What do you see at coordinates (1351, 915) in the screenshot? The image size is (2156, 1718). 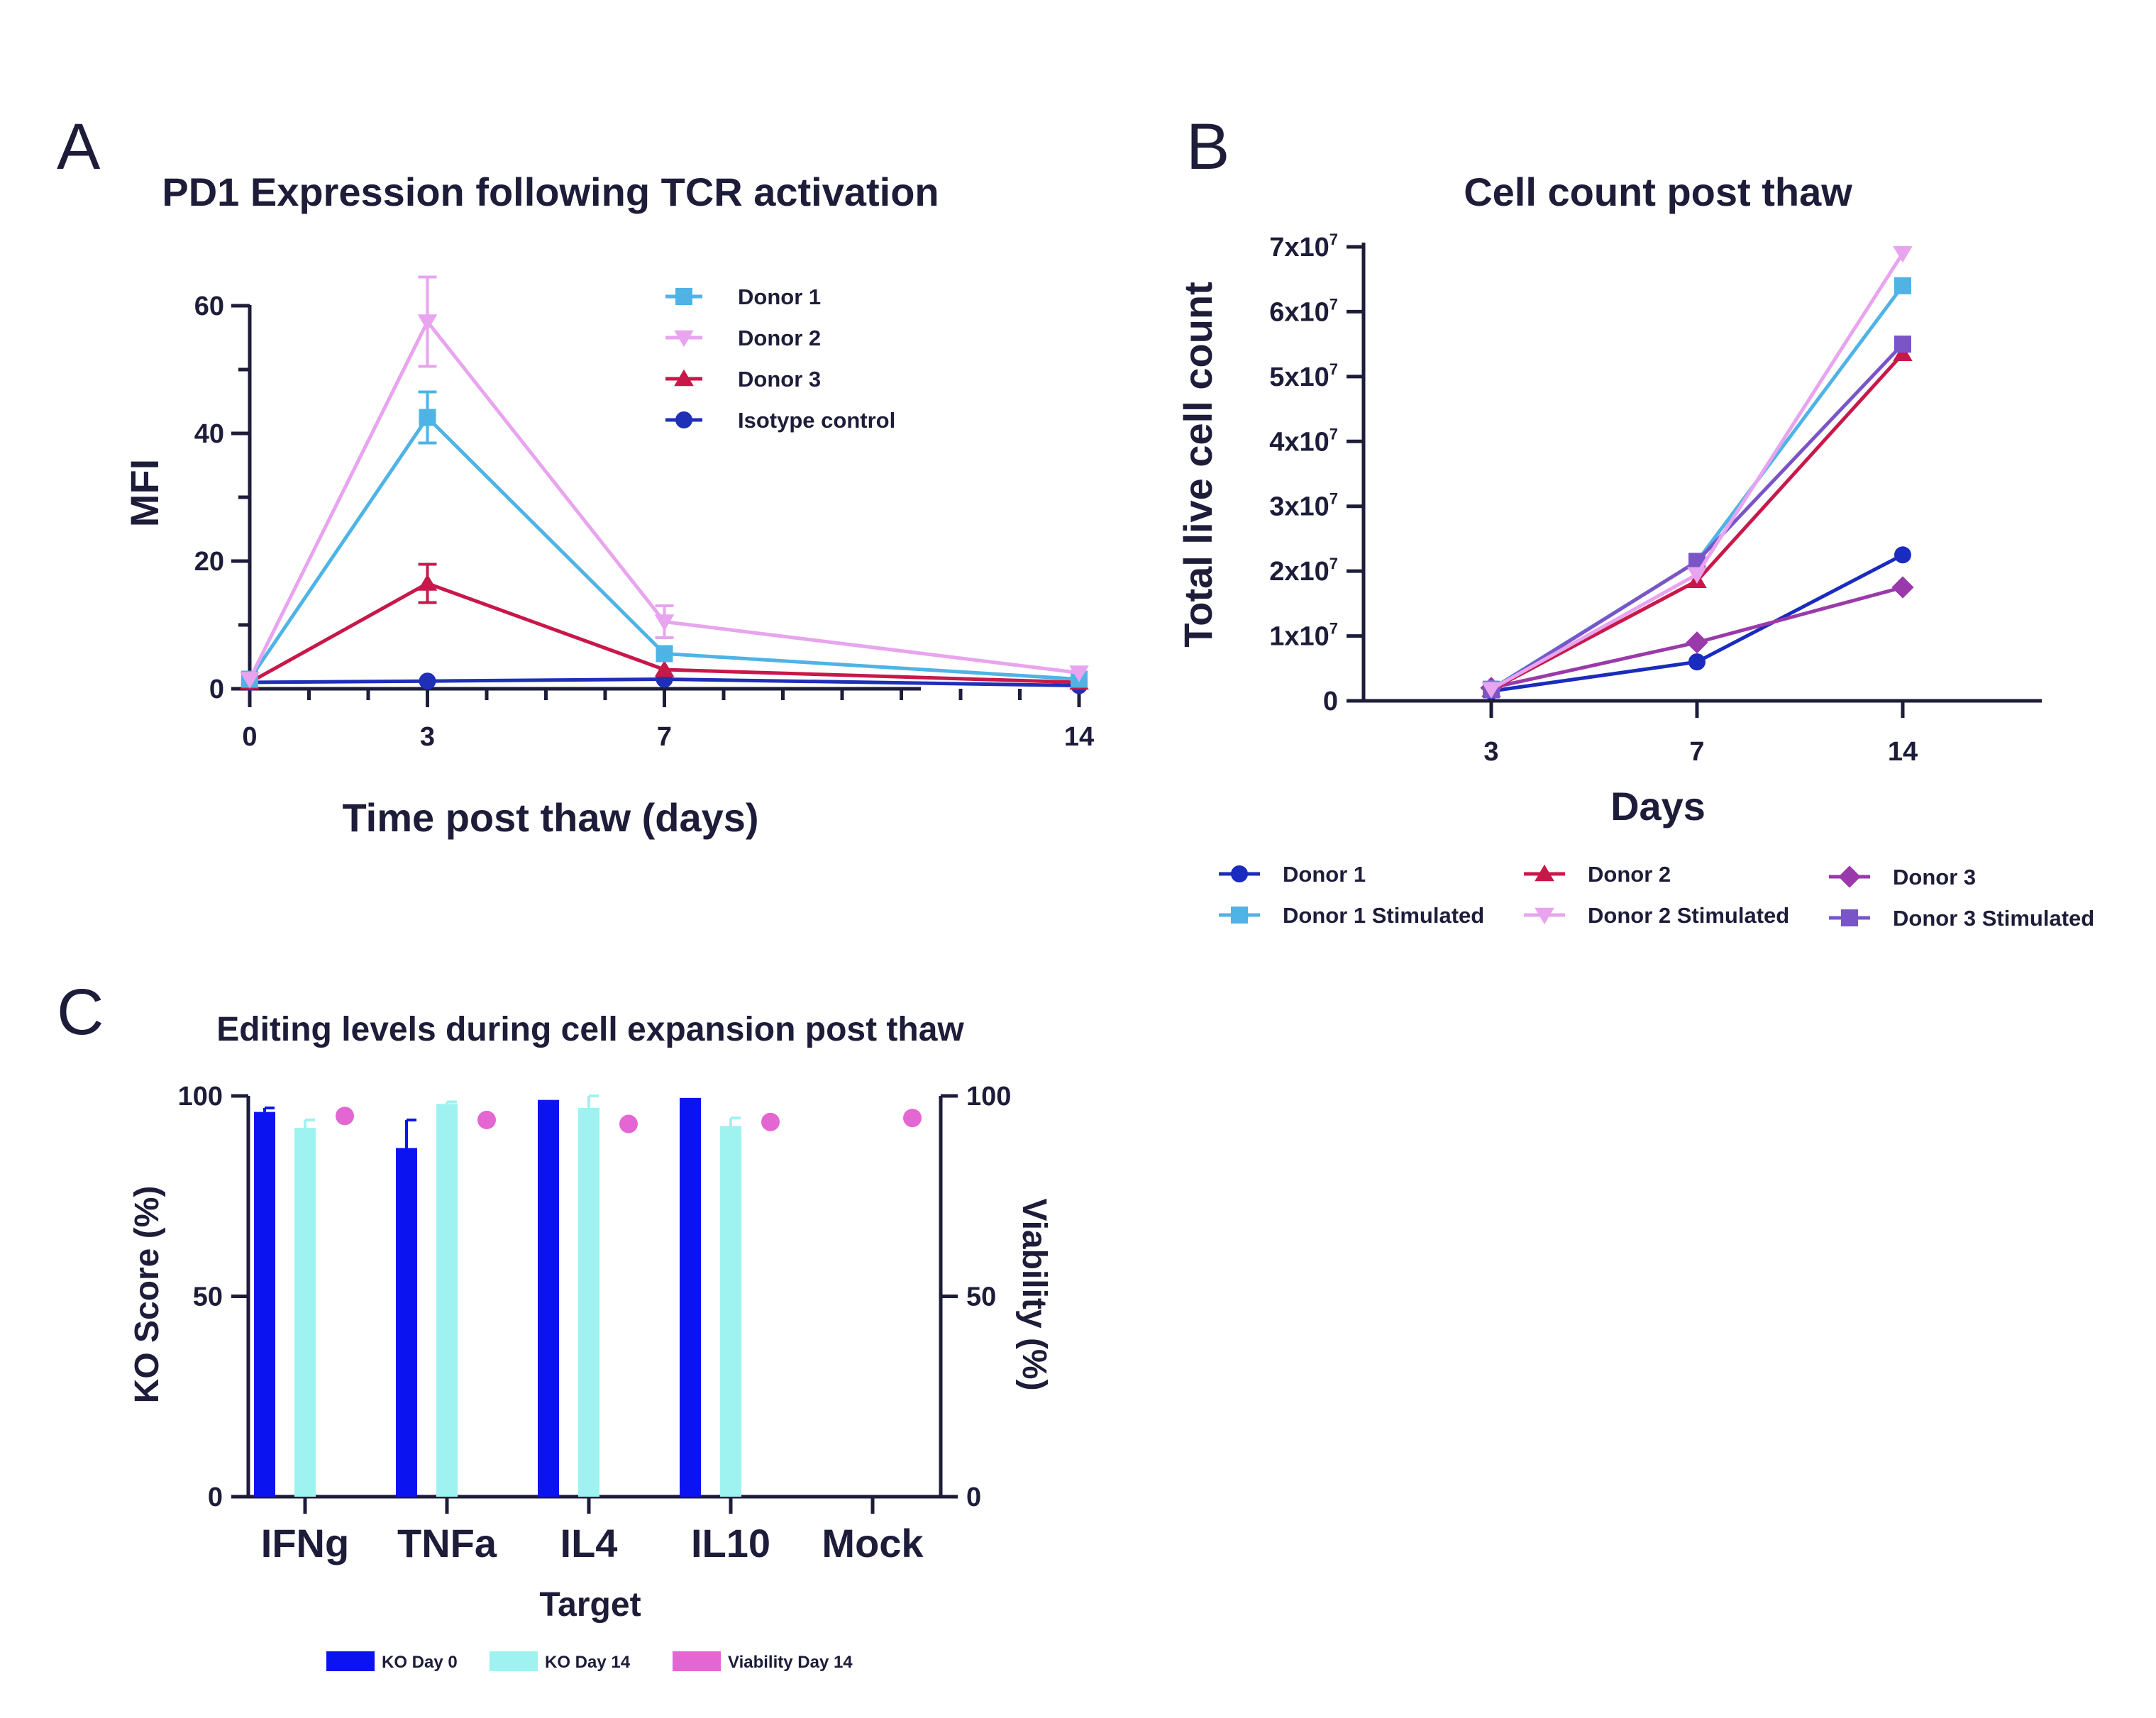 I see `legend-item: Donor 1 Stimulated` at bounding box center [1351, 915].